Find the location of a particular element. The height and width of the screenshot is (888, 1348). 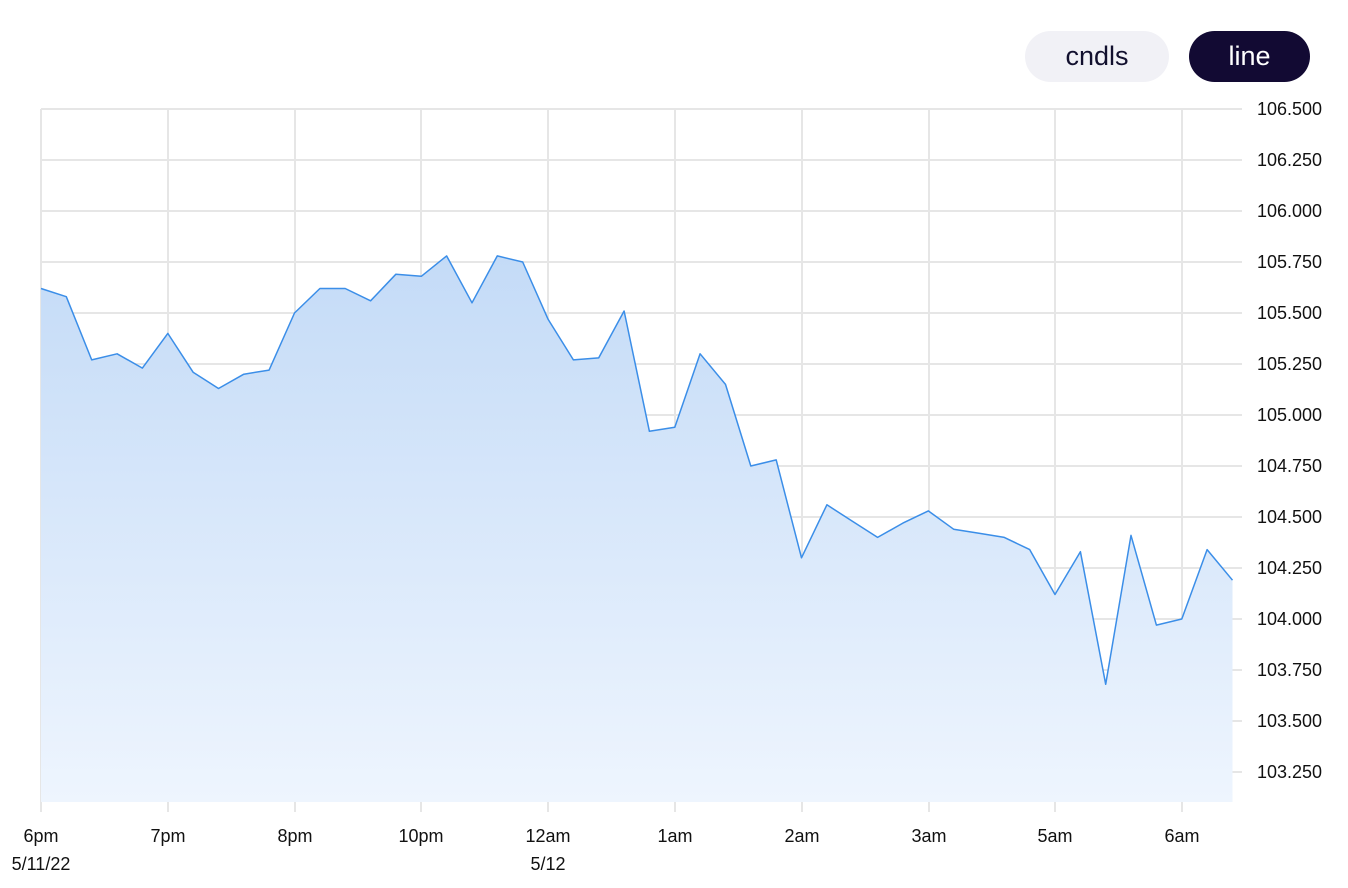

y-tick-label: 105.750 is located at coordinates (1289, 262).